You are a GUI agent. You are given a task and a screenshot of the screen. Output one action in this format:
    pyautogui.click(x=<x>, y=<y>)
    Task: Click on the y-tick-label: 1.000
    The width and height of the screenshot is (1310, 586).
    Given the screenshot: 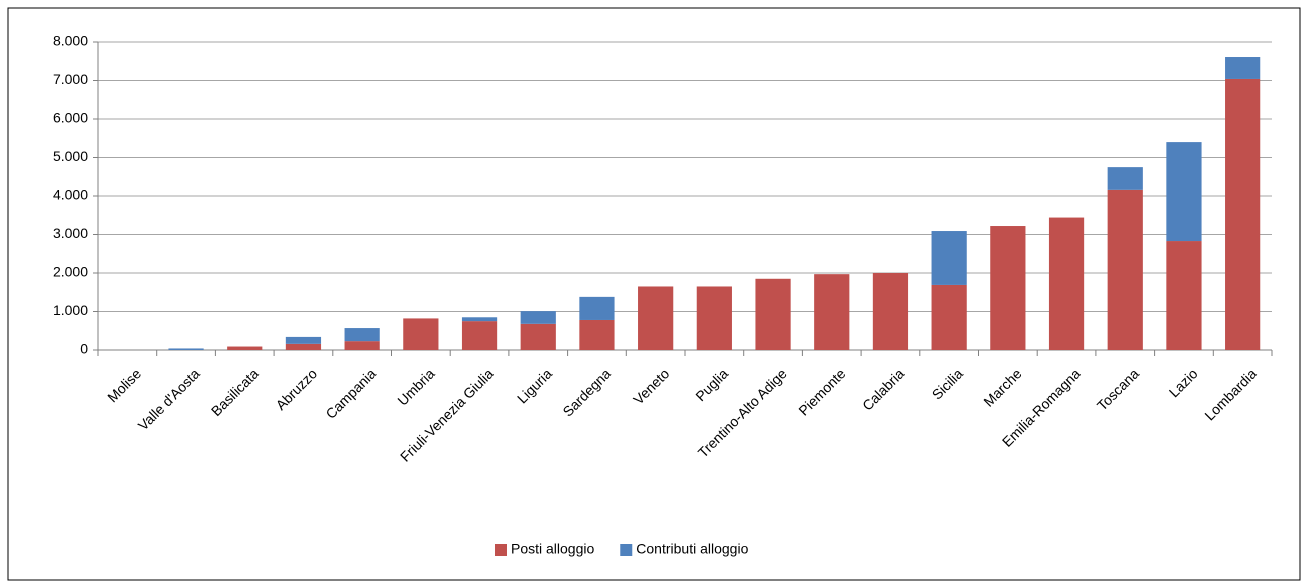 What is the action you would take?
    pyautogui.click(x=70, y=310)
    